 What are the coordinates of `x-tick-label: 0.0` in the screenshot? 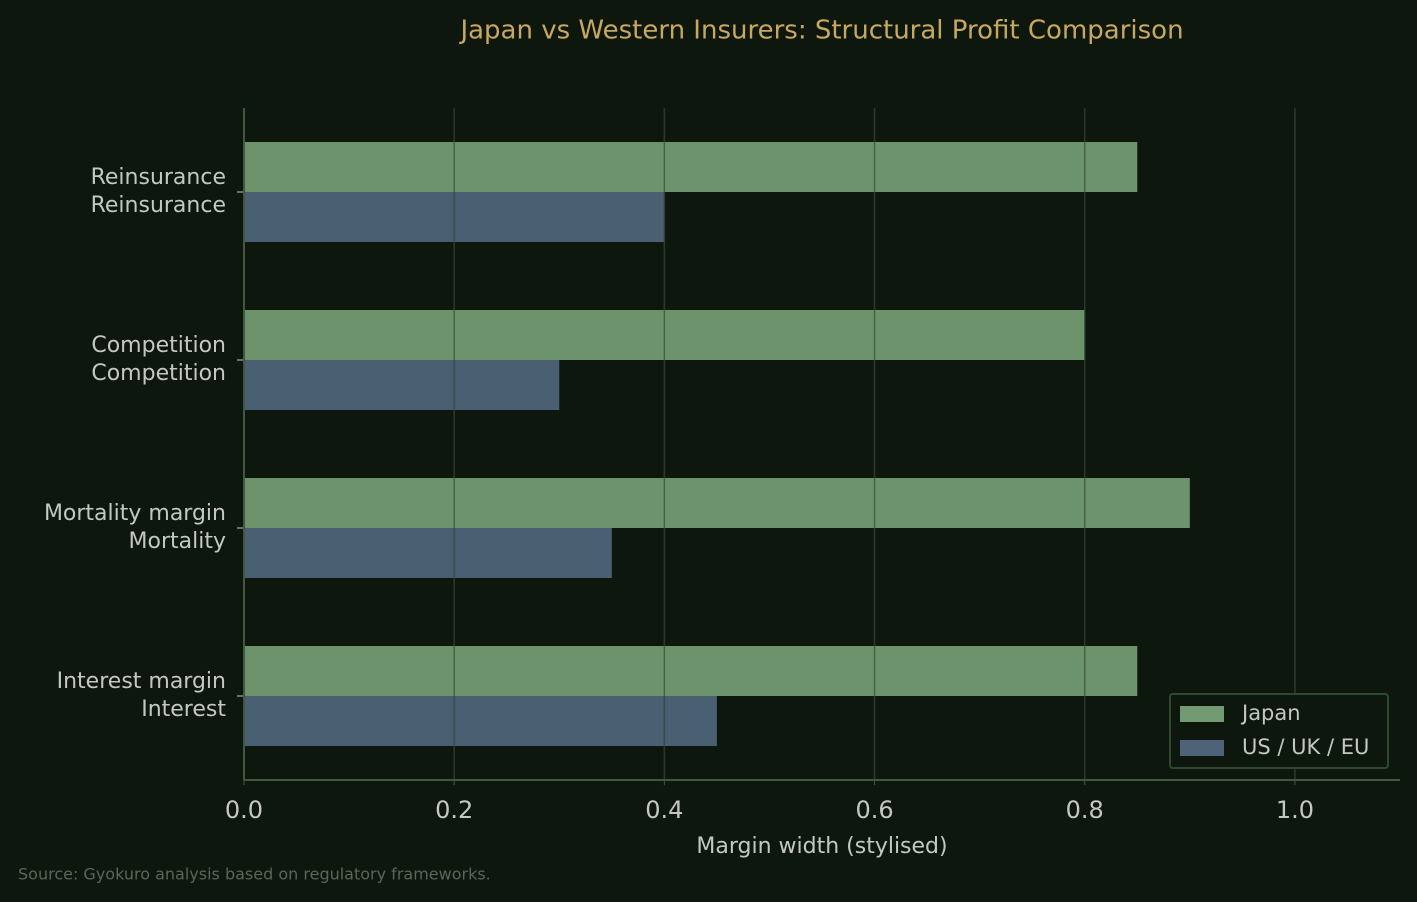 It's located at (244, 810).